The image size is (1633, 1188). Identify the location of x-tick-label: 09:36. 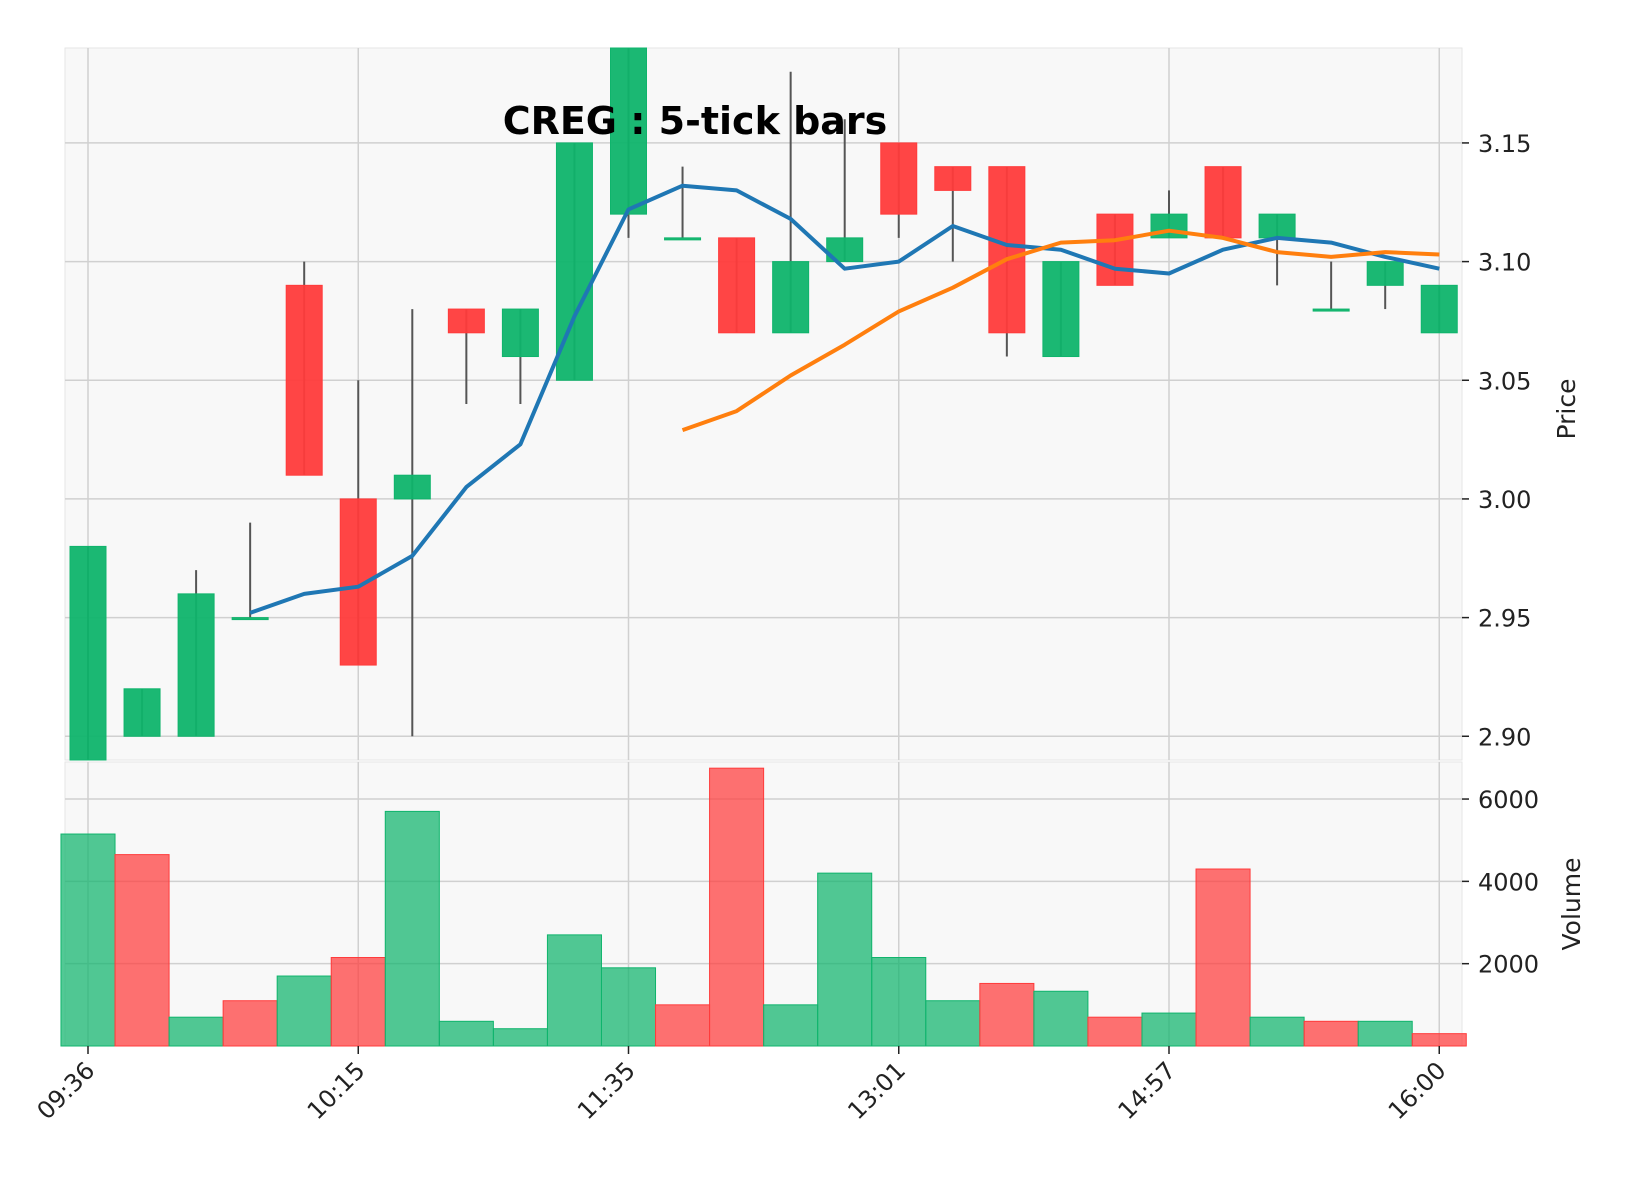
(66, 1090).